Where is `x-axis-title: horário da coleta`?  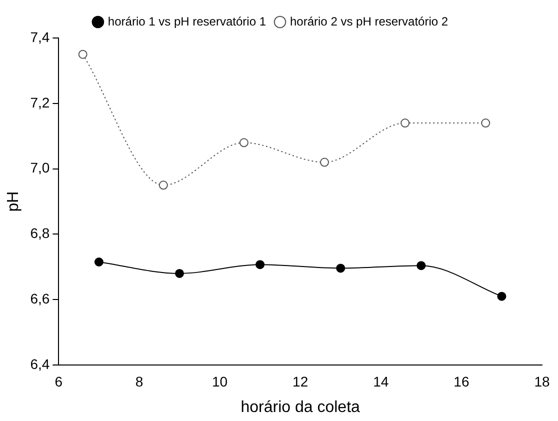 x-axis-title: horário da coleta is located at coordinates (300, 407).